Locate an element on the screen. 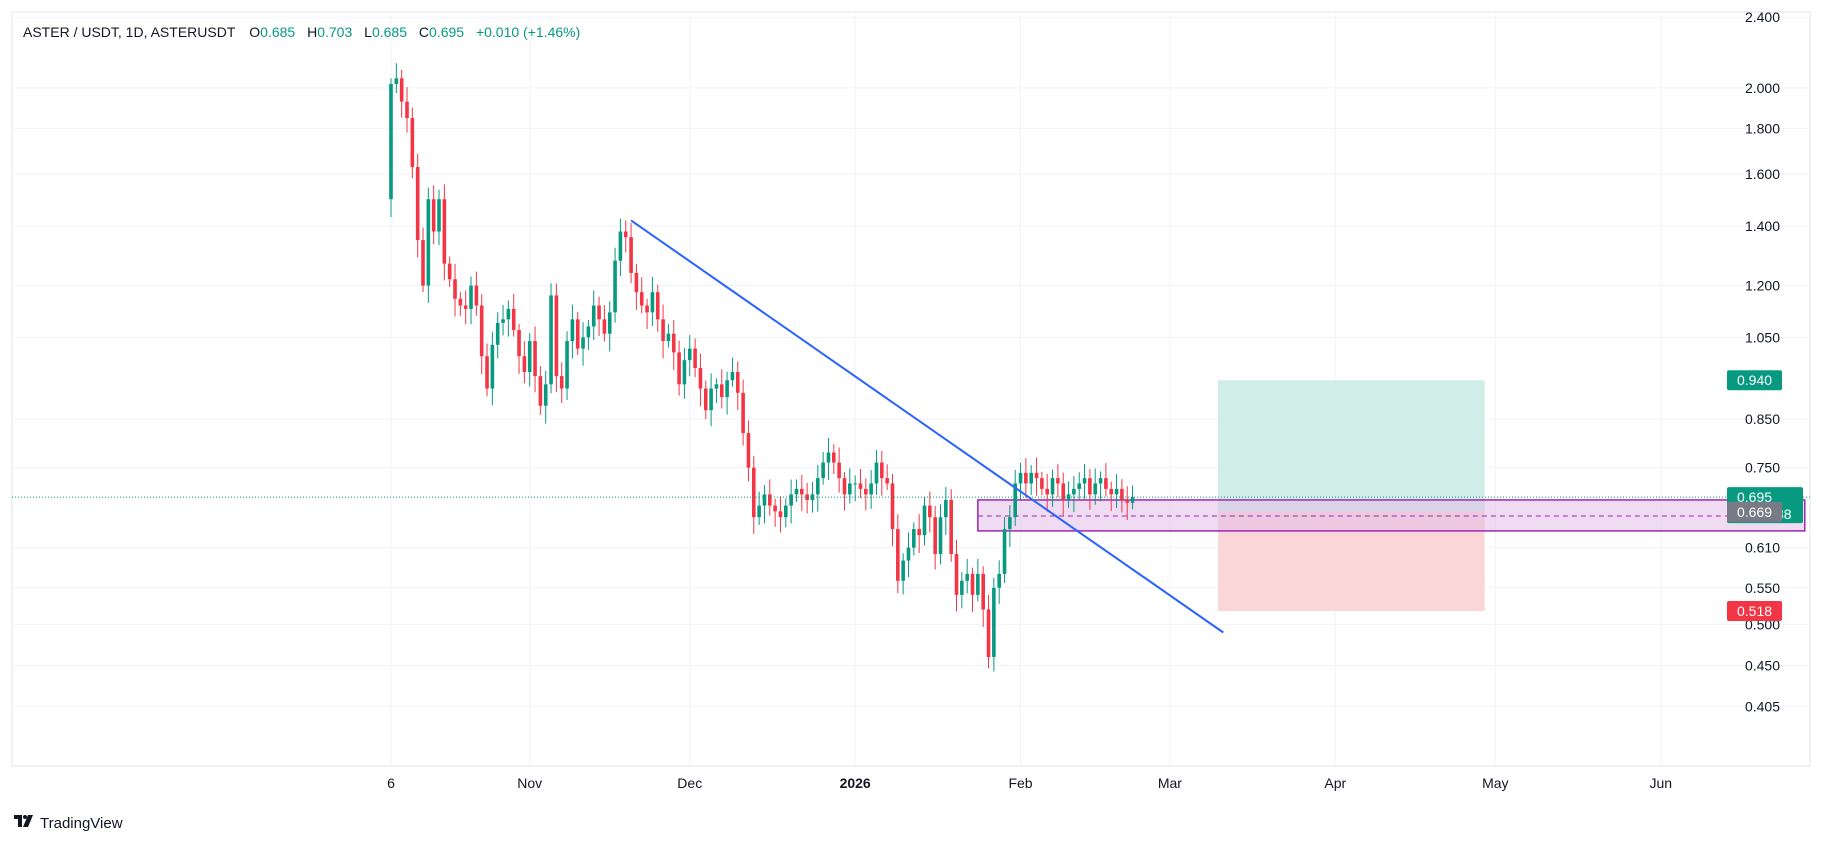  price-axis-label: 1.200 is located at coordinates (1762, 286).